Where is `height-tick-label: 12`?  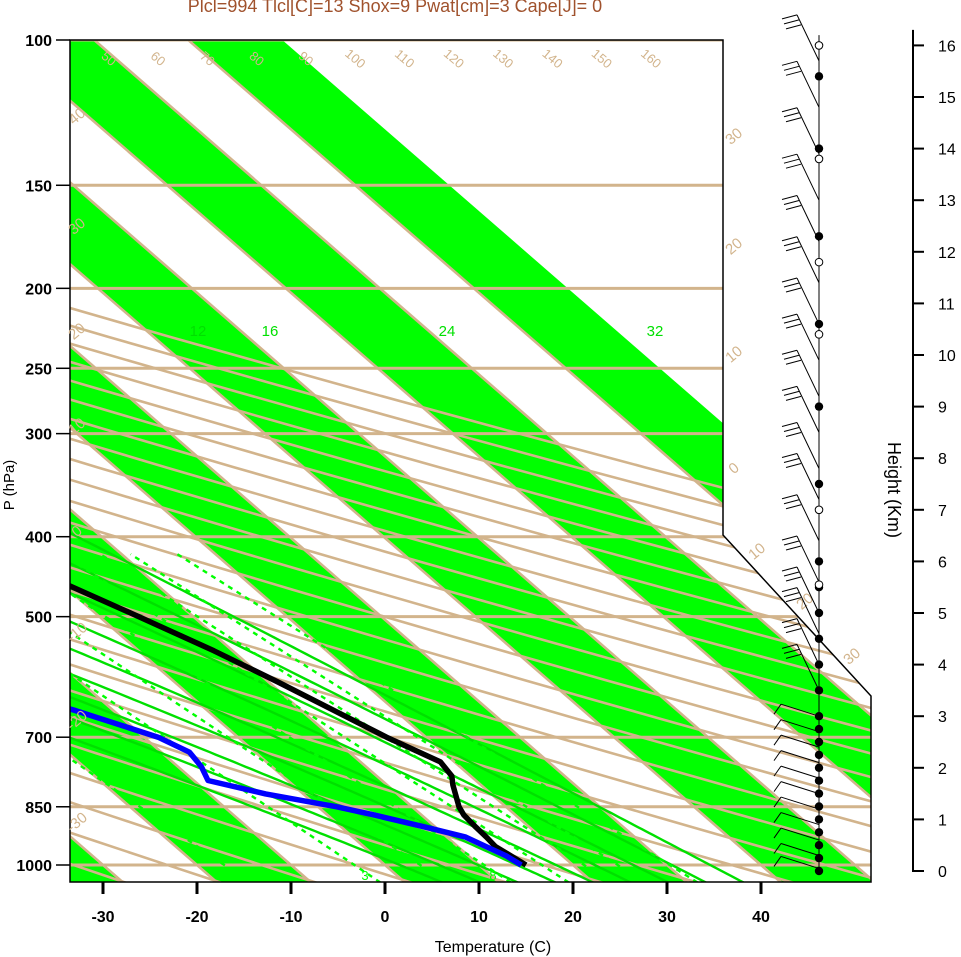 height-tick-label: 12 is located at coordinates (947, 253).